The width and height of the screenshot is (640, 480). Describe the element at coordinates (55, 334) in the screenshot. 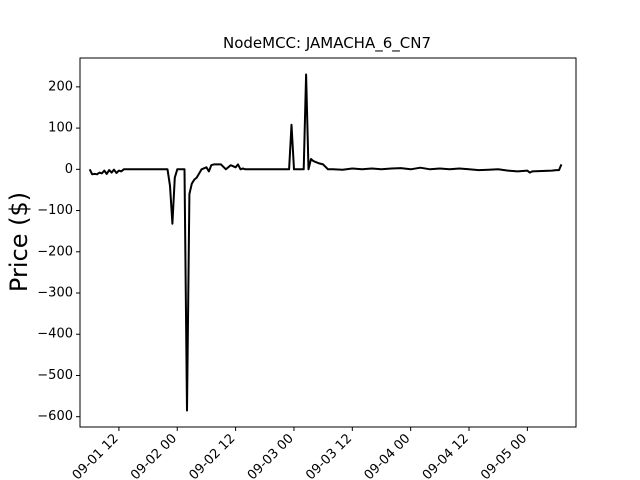

I see `y-tick-label: −400` at that location.